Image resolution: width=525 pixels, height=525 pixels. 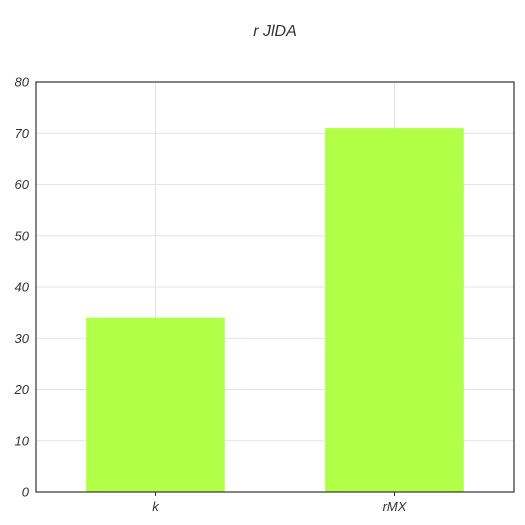 I want to click on bar-k, so click(x=155, y=404).